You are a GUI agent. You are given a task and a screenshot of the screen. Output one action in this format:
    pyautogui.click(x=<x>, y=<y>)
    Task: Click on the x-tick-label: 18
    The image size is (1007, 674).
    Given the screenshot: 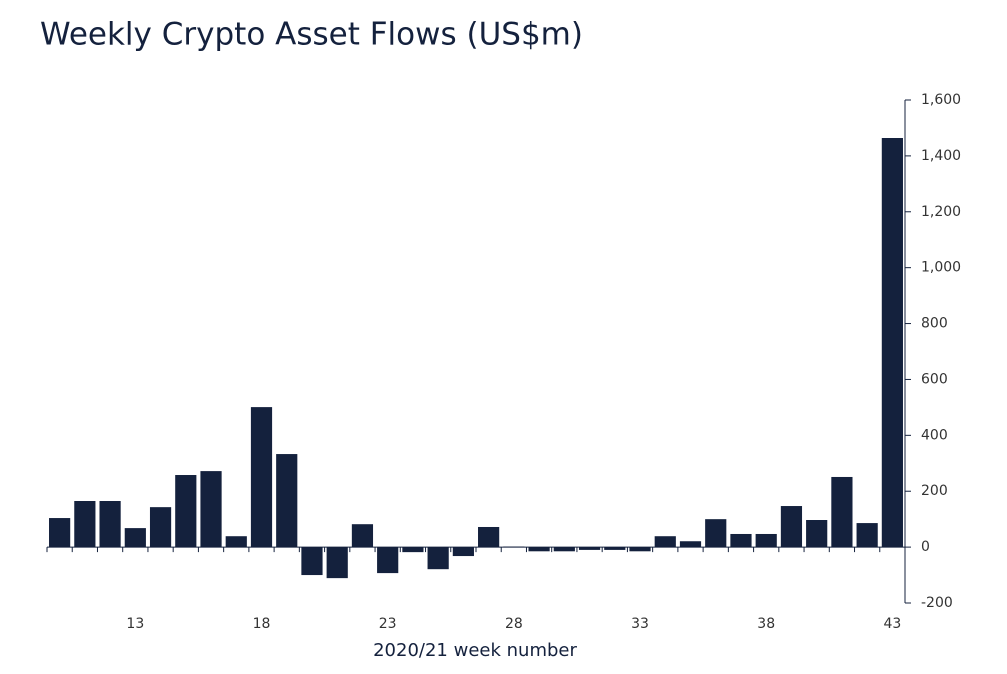 What is the action you would take?
    pyautogui.click(x=262, y=624)
    